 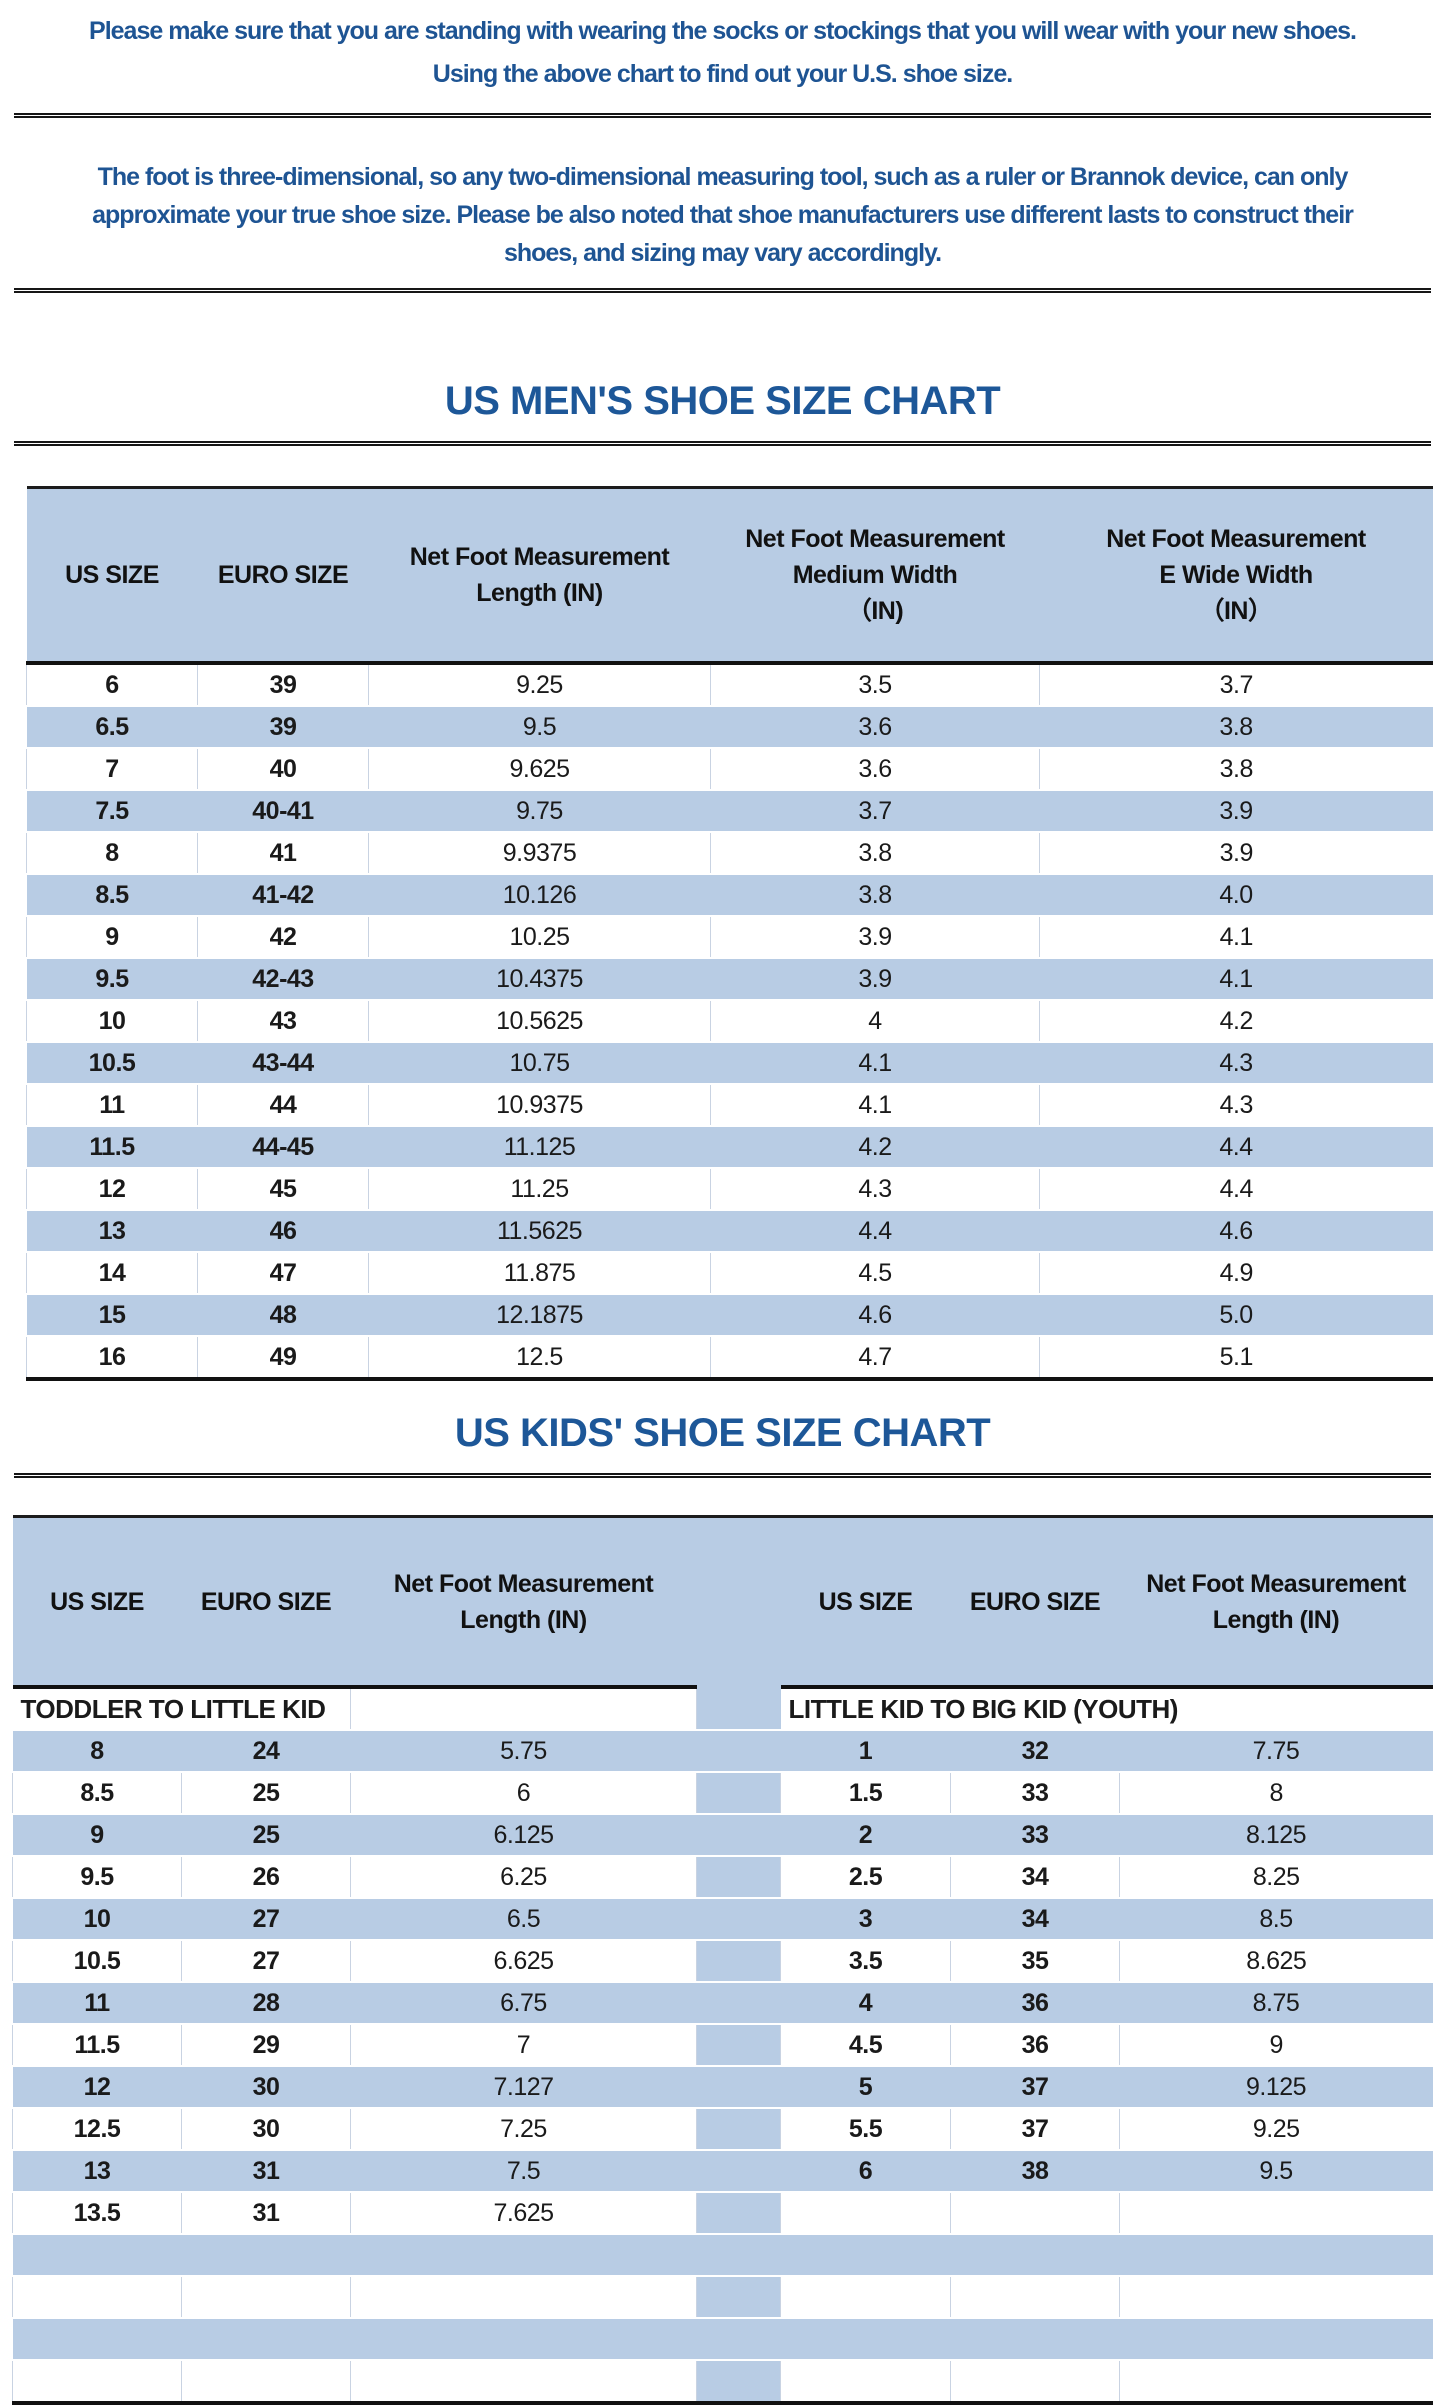 I want to click on table-row: 12 30 7.127 5 37 9.125, so click(x=722, y=2087).